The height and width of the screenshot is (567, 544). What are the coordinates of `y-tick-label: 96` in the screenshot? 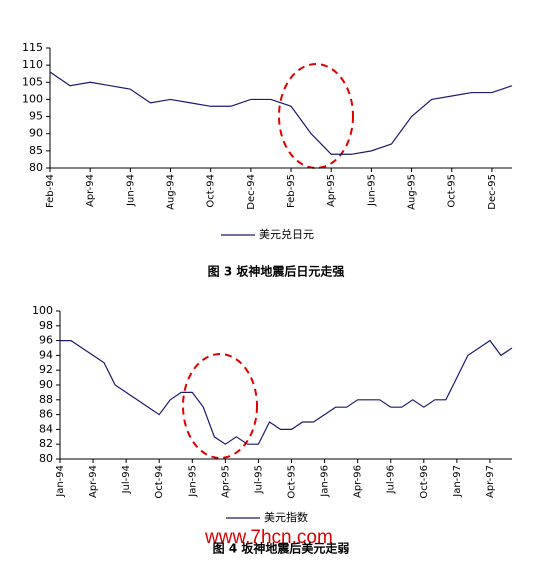 It's located at (46, 340).